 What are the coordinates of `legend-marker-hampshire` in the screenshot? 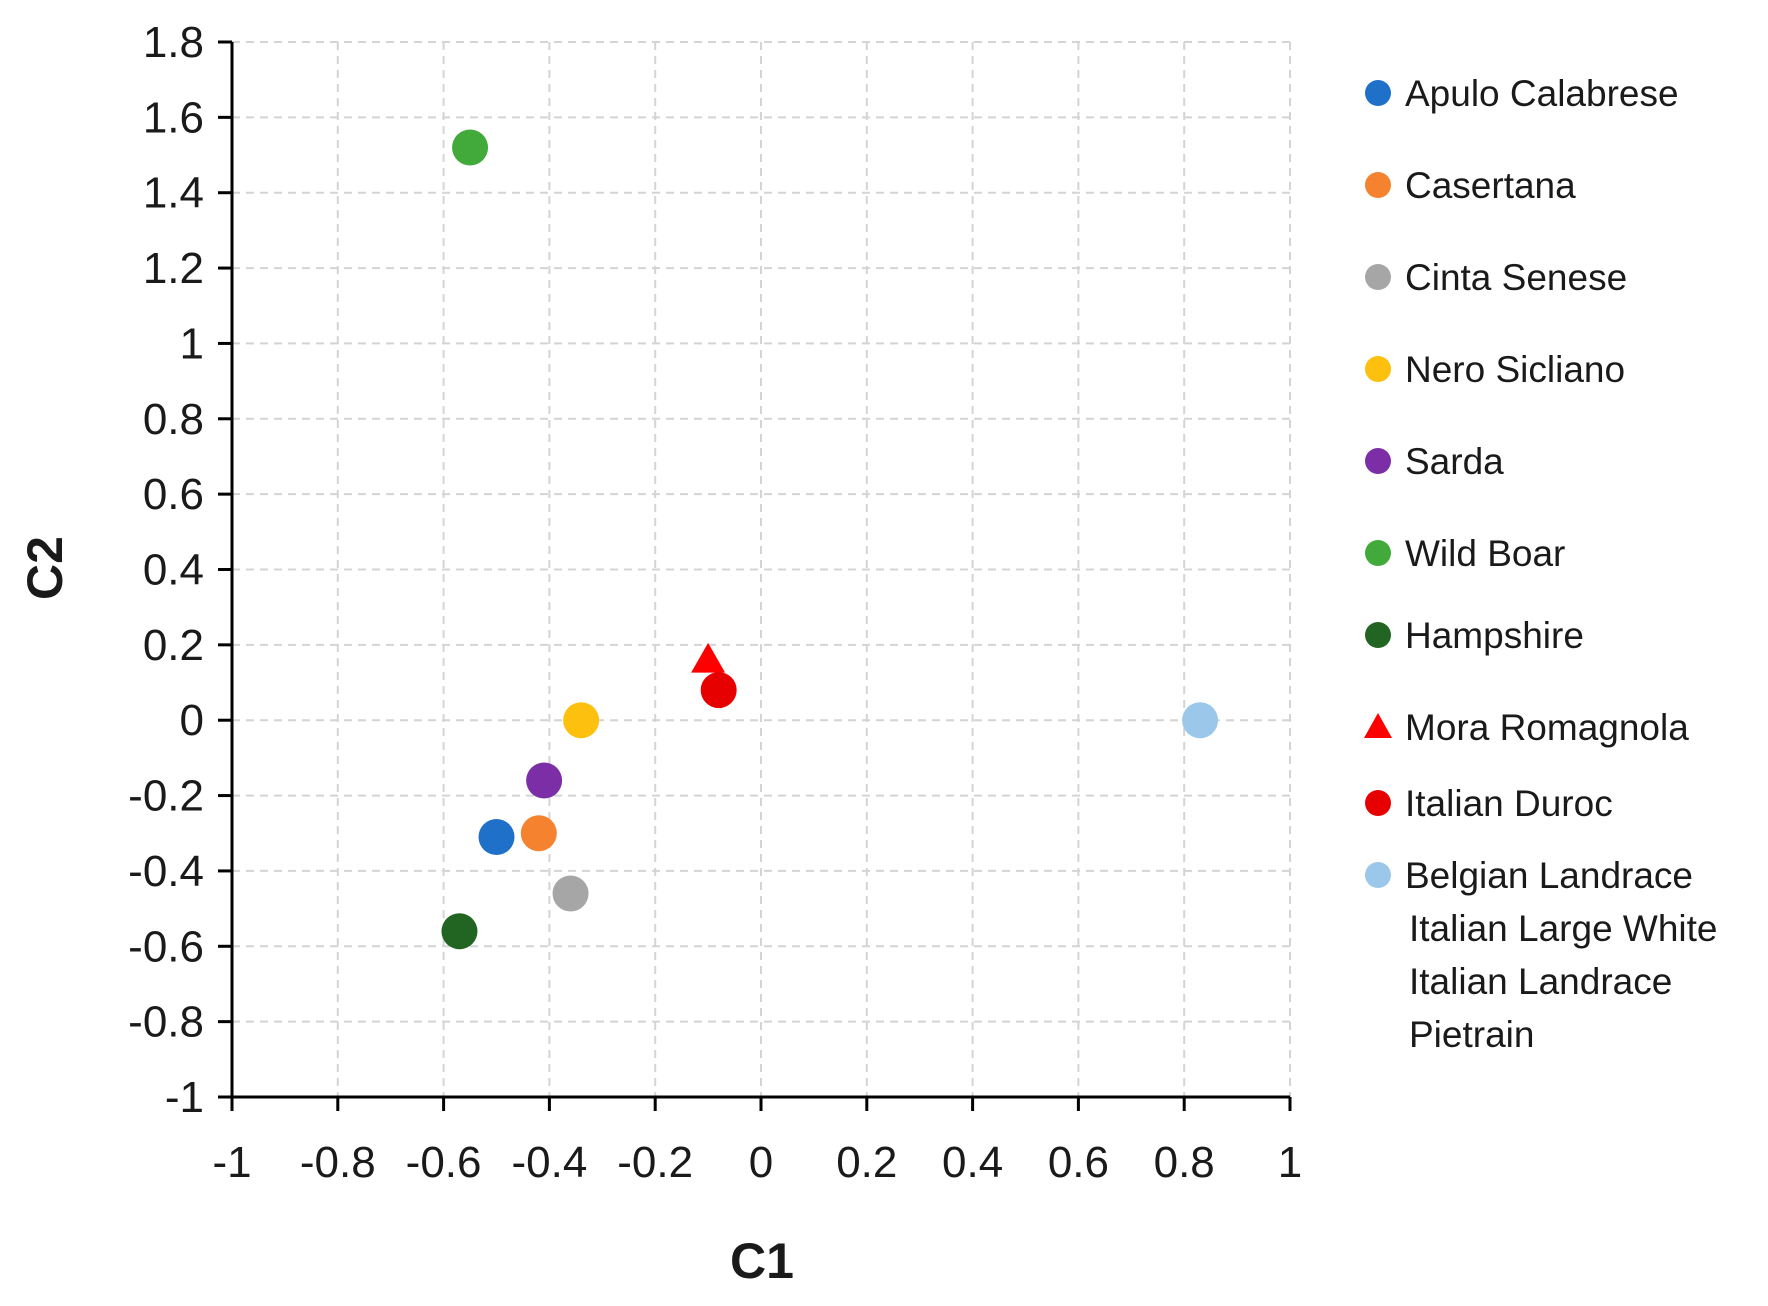 It's located at (1378, 635).